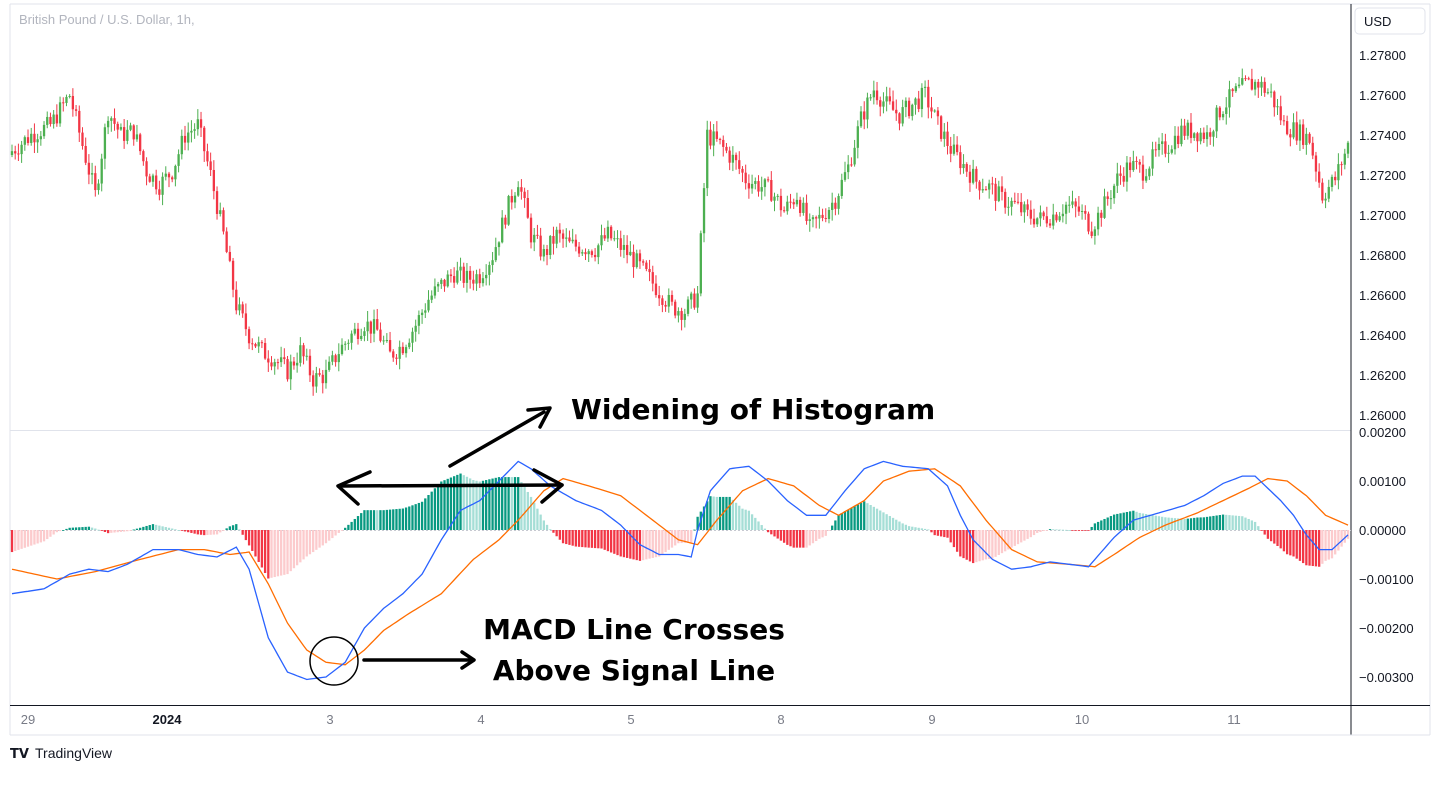  Describe the element at coordinates (1382, 481) in the screenshot. I see `macd-axis-label: 0.00100` at that location.